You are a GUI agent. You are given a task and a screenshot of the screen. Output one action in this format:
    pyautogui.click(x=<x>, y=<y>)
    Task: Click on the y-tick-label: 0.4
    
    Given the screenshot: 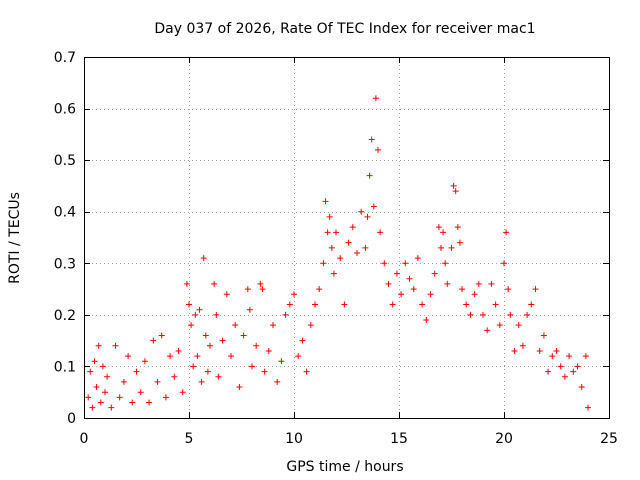 What is the action you would take?
    pyautogui.click(x=65, y=213)
    